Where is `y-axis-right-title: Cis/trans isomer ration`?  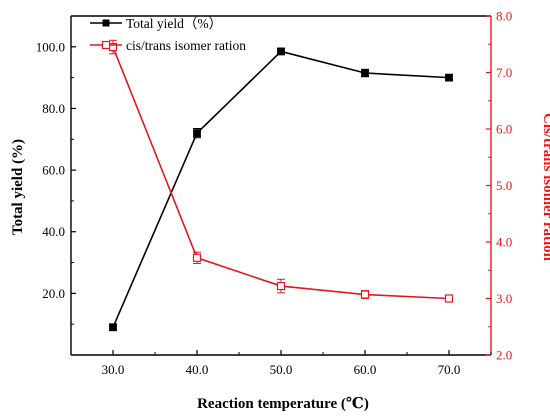
y-axis-right-title: Cis/trans isomer ration is located at coordinates (545, 187).